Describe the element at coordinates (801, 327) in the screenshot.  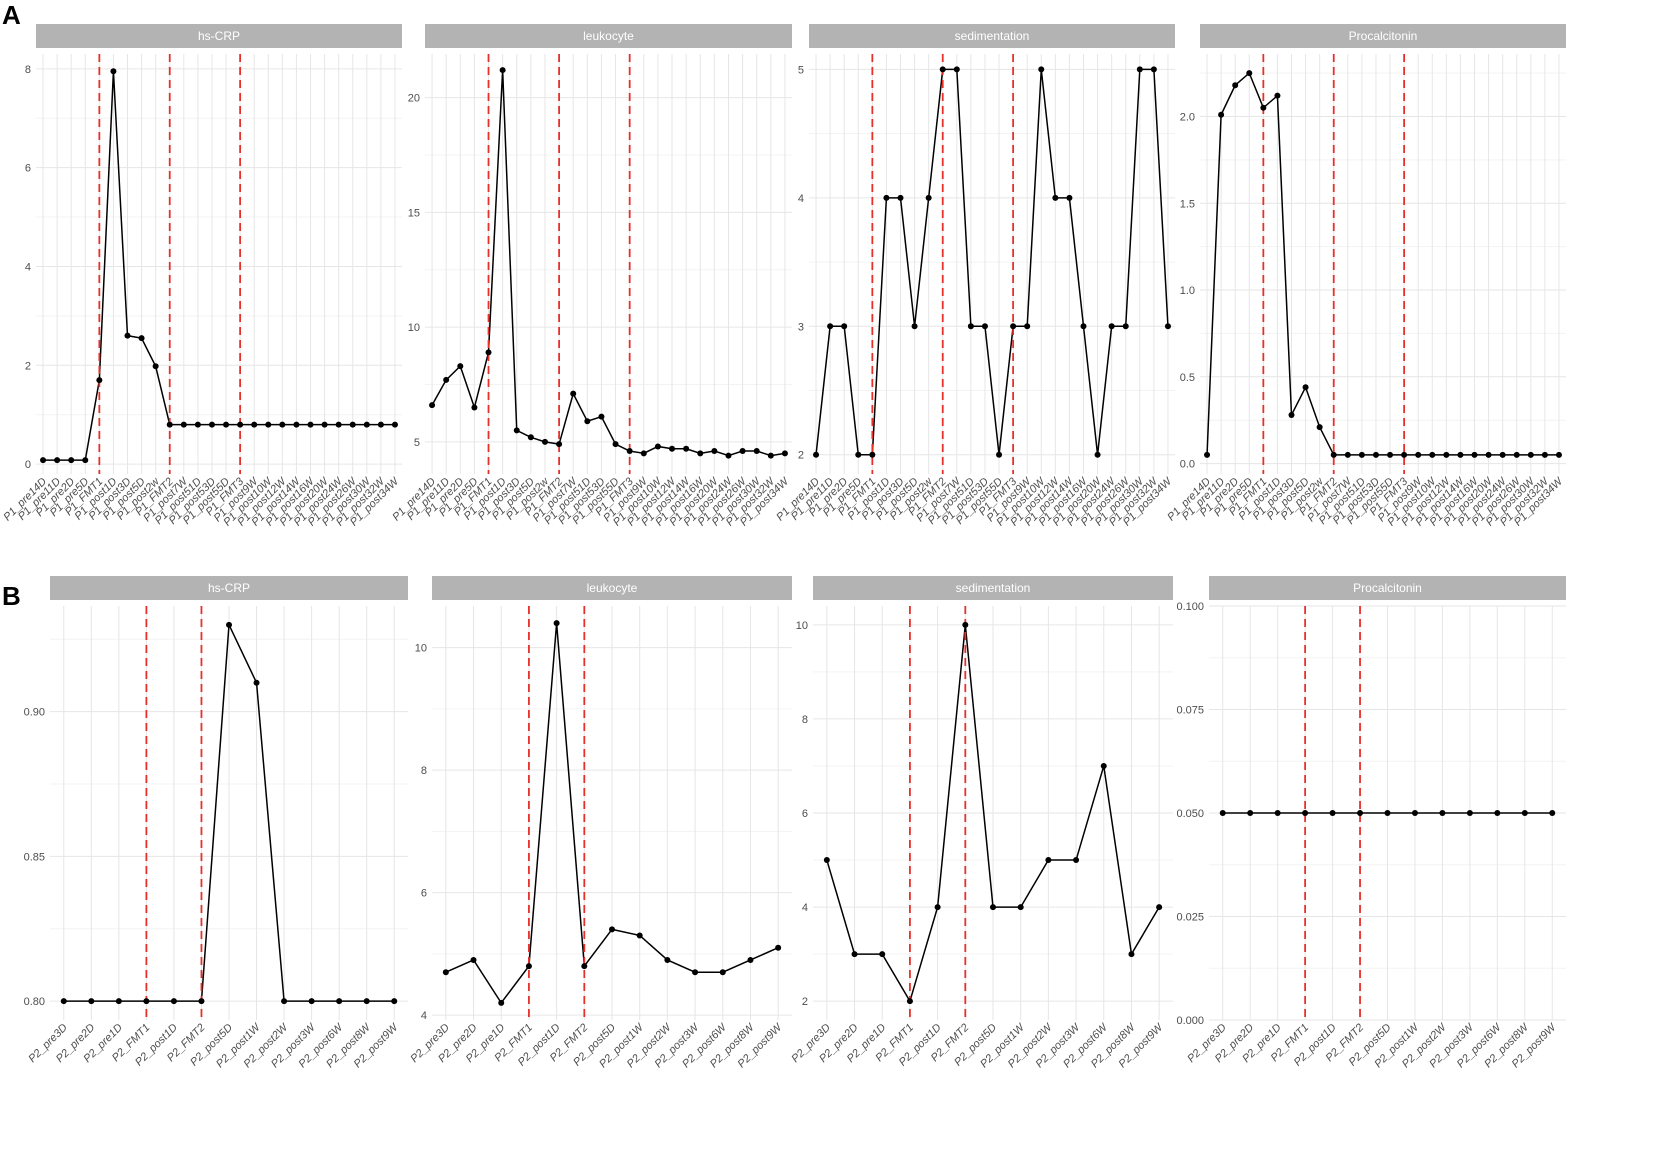
I see `chart-a-sedimentation-ytick-label: 3` at that location.